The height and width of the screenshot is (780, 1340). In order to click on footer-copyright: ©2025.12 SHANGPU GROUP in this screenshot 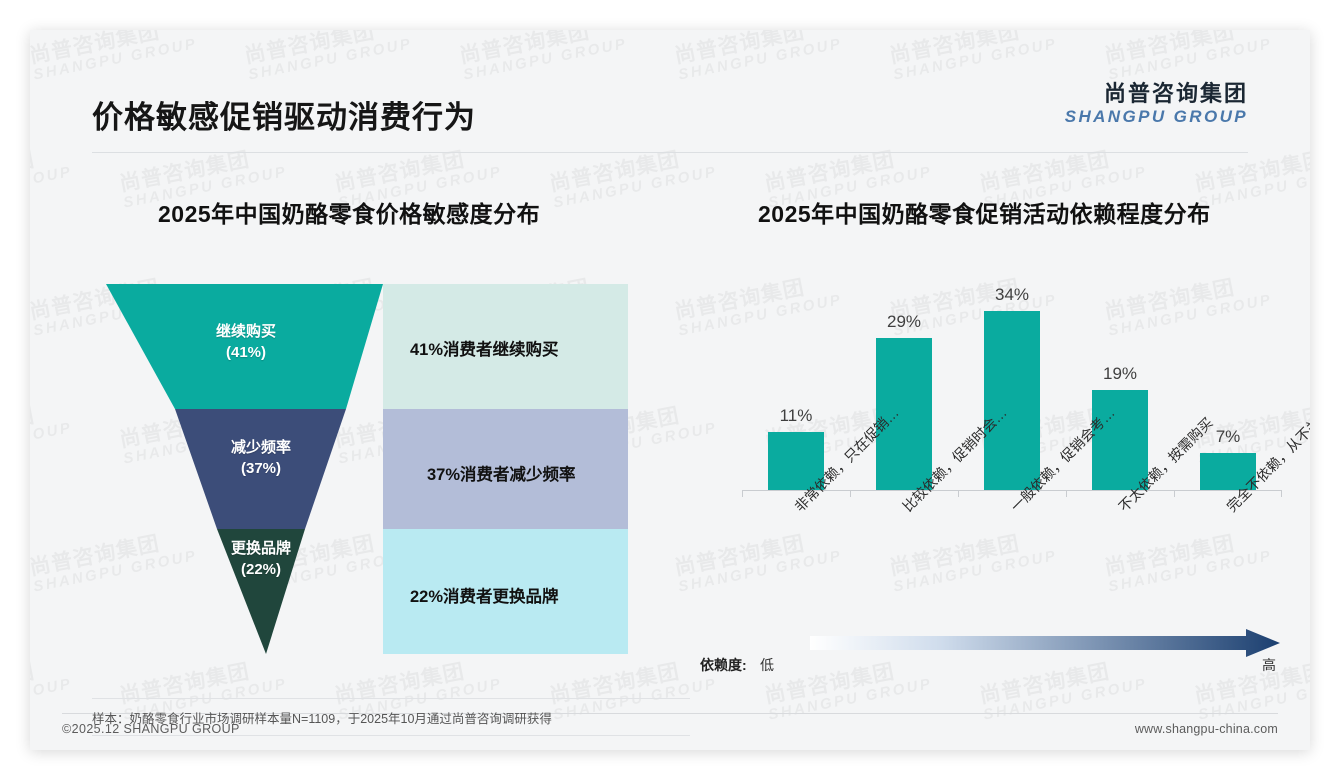, I will do `click(151, 729)`.